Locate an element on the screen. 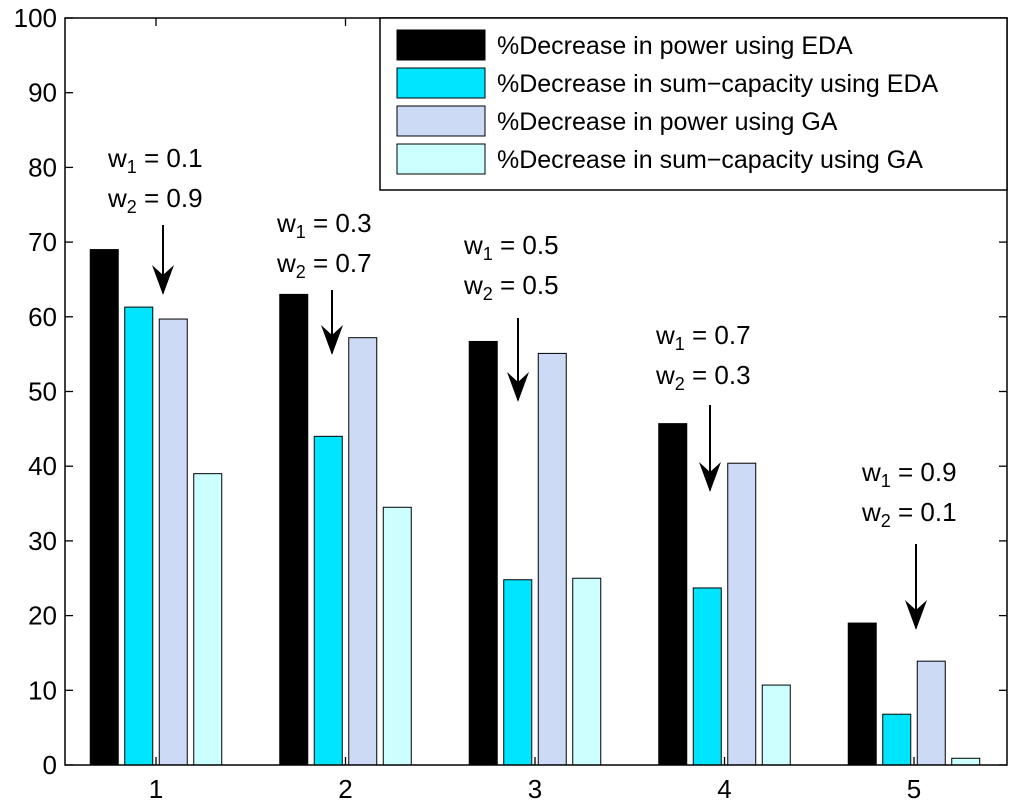 The width and height of the screenshot is (1024, 810). y-tick-label: 40 is located at coordinates (42, 466).